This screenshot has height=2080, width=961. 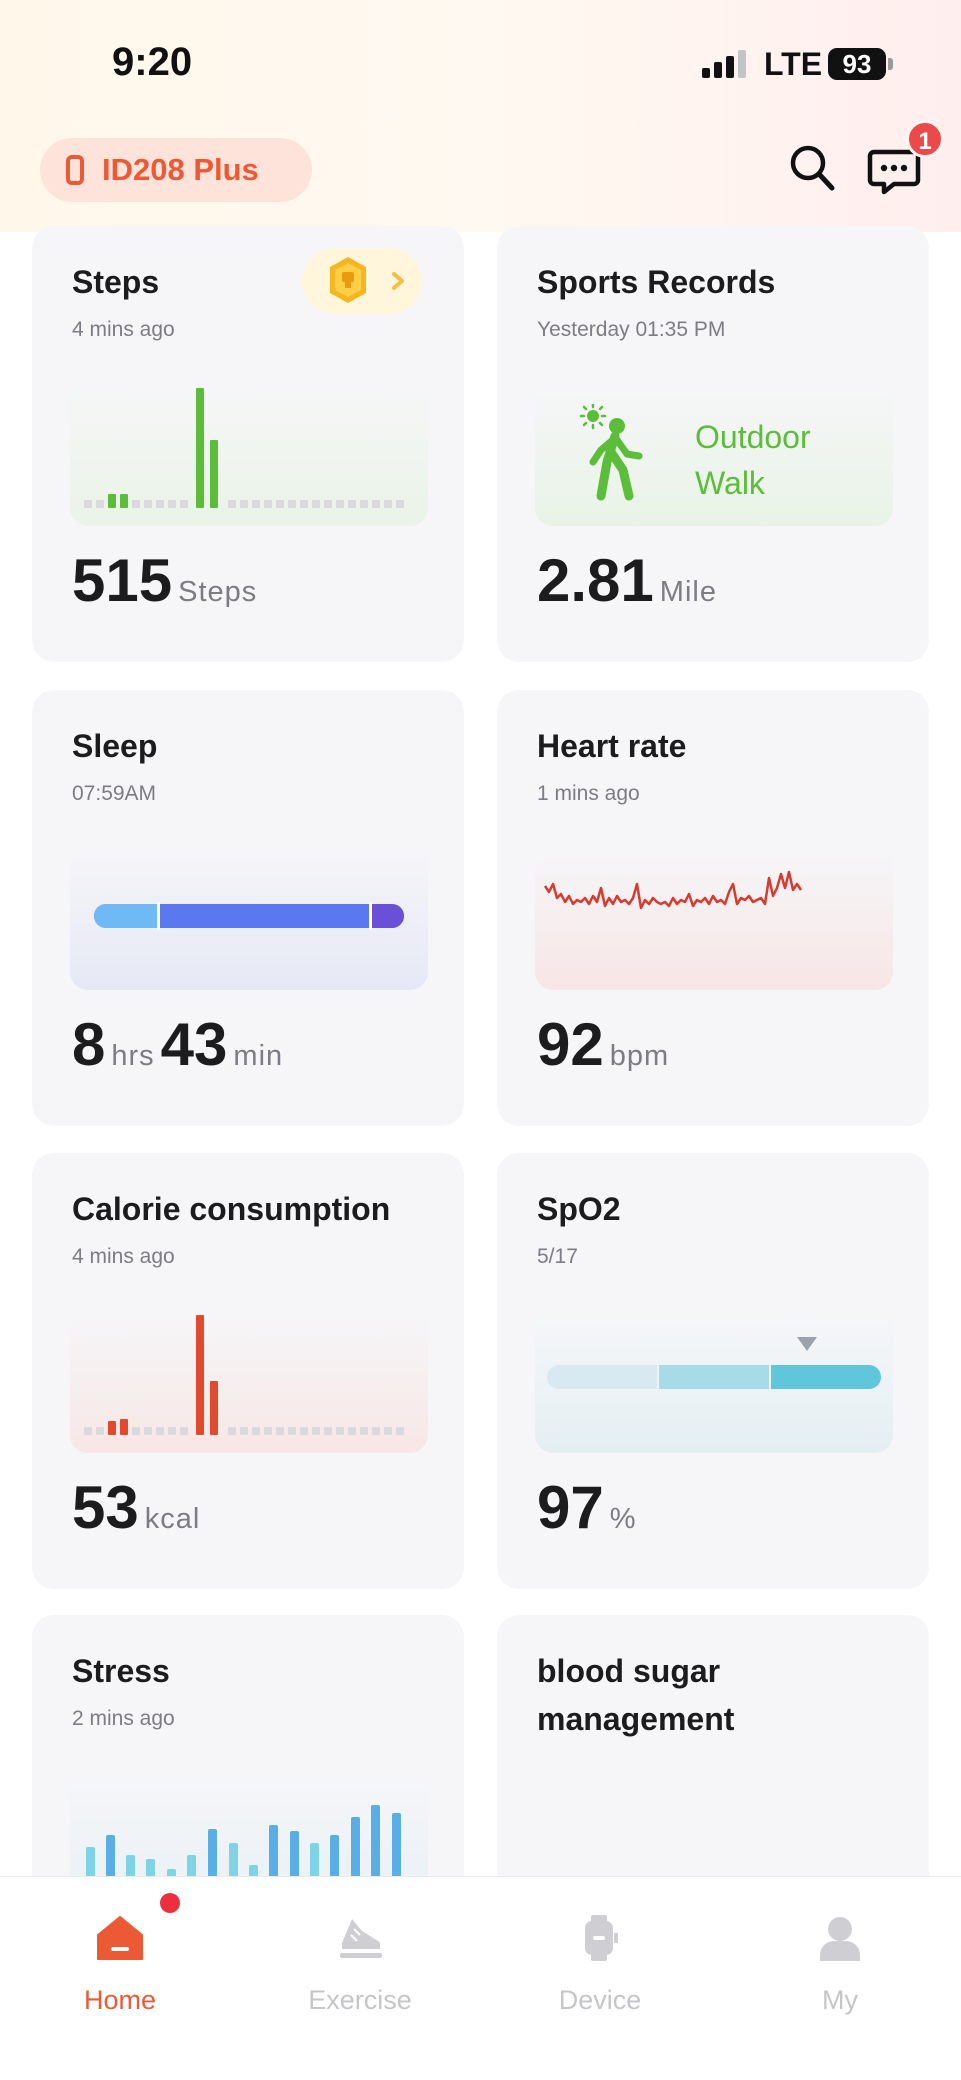 What do you see at coordinates (925, 139) in the screenshot?
I see `notification-badge: 1` at bounding box center [925, 139].